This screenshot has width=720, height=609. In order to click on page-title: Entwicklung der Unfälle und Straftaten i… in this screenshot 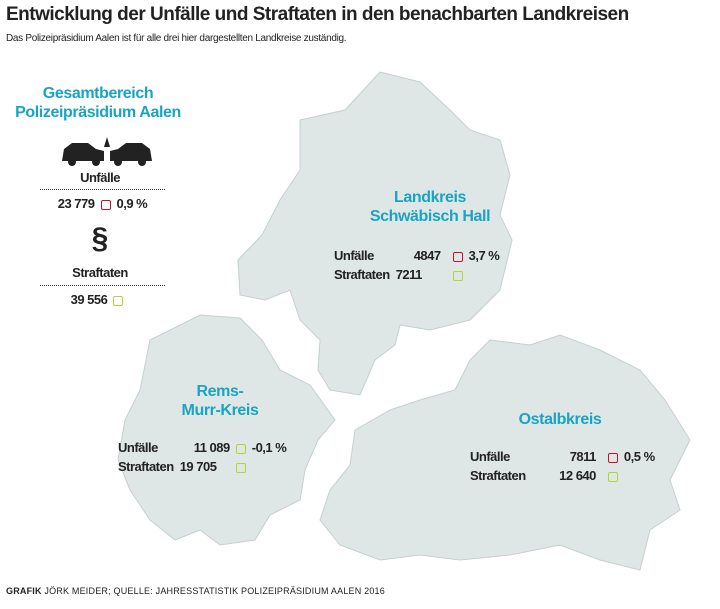, I will do `click(317, 14)`.